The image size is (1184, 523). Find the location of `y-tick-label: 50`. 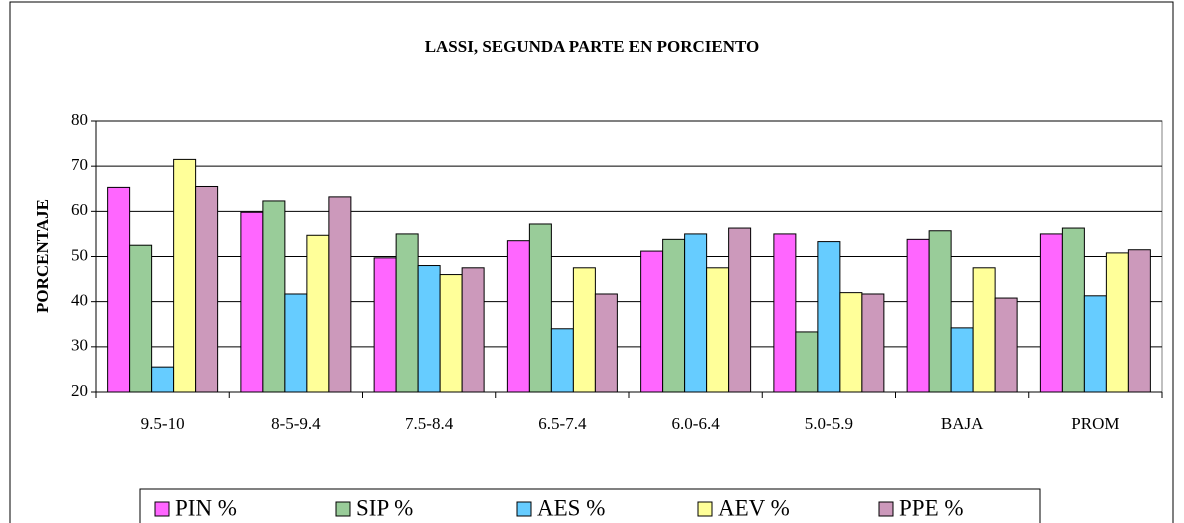

y-tick-label: 50 is located at coordinates (79, 254).